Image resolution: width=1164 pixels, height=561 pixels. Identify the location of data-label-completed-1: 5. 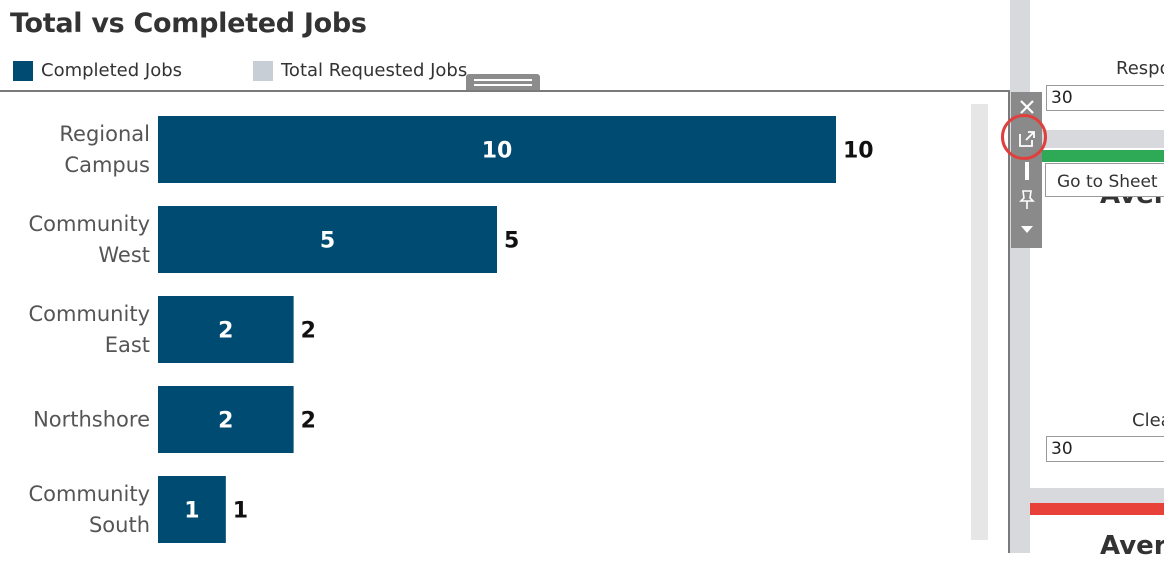
(327, 241).